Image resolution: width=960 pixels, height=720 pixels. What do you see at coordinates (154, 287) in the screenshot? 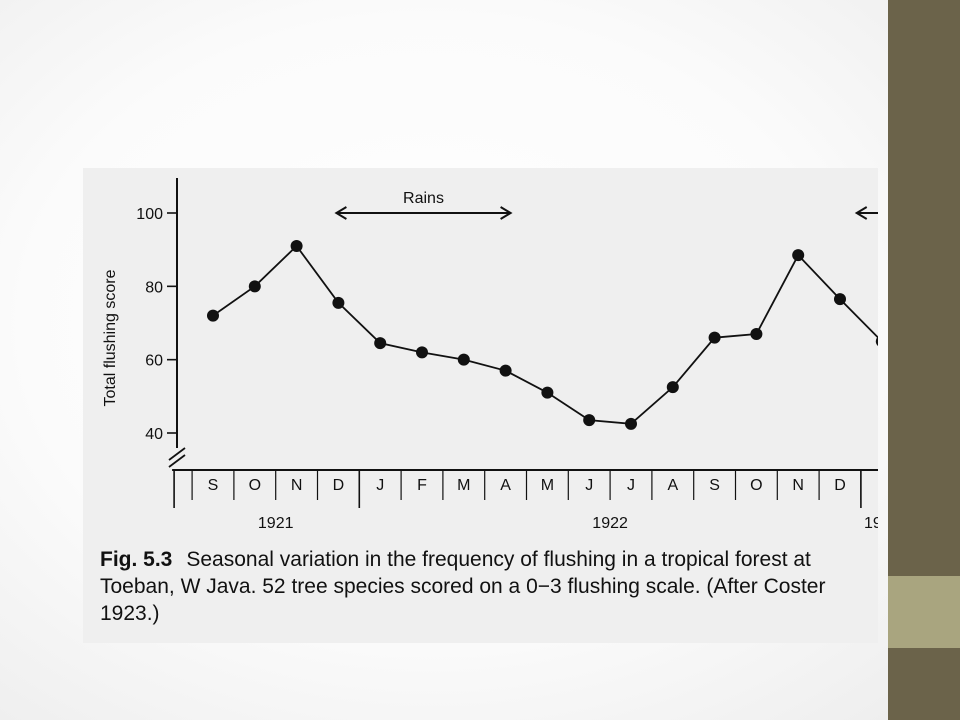
I see `y-tick-label: 80` at bounding box center [154, 287].